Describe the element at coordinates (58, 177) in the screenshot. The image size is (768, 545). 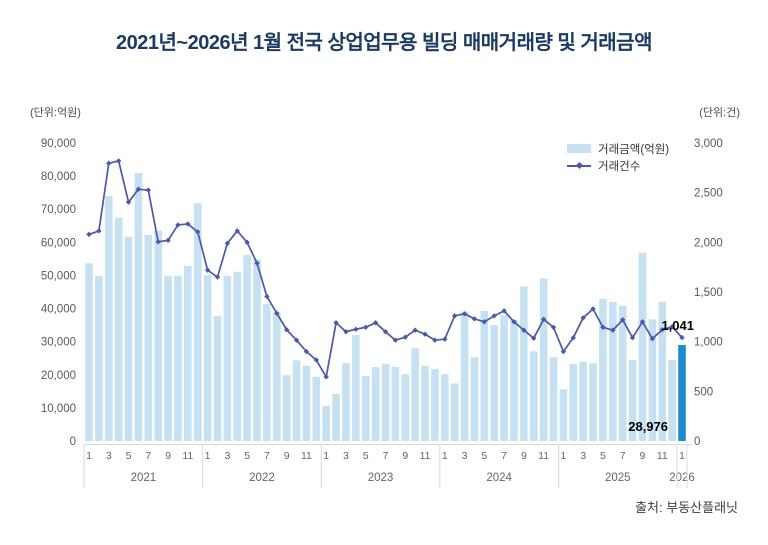
I see `left-axis-tick: 80,000` at that location.